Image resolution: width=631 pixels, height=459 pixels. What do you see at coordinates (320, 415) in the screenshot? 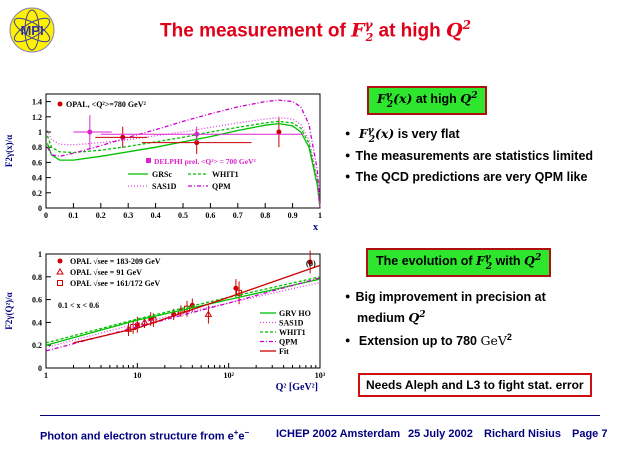
I see `footer-divider` at bounding box center [320, 415].